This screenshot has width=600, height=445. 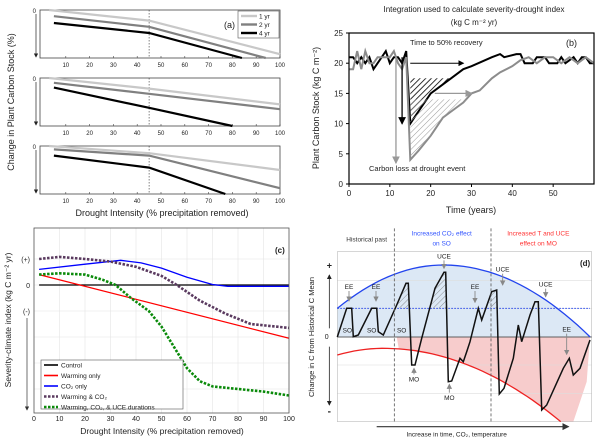 What do you see at coordinates (8, 319) in the screenshot?
I see `y-axis-label: Severity-climate index (kg C m⁻² yr)` at bounding box center [8, 319].